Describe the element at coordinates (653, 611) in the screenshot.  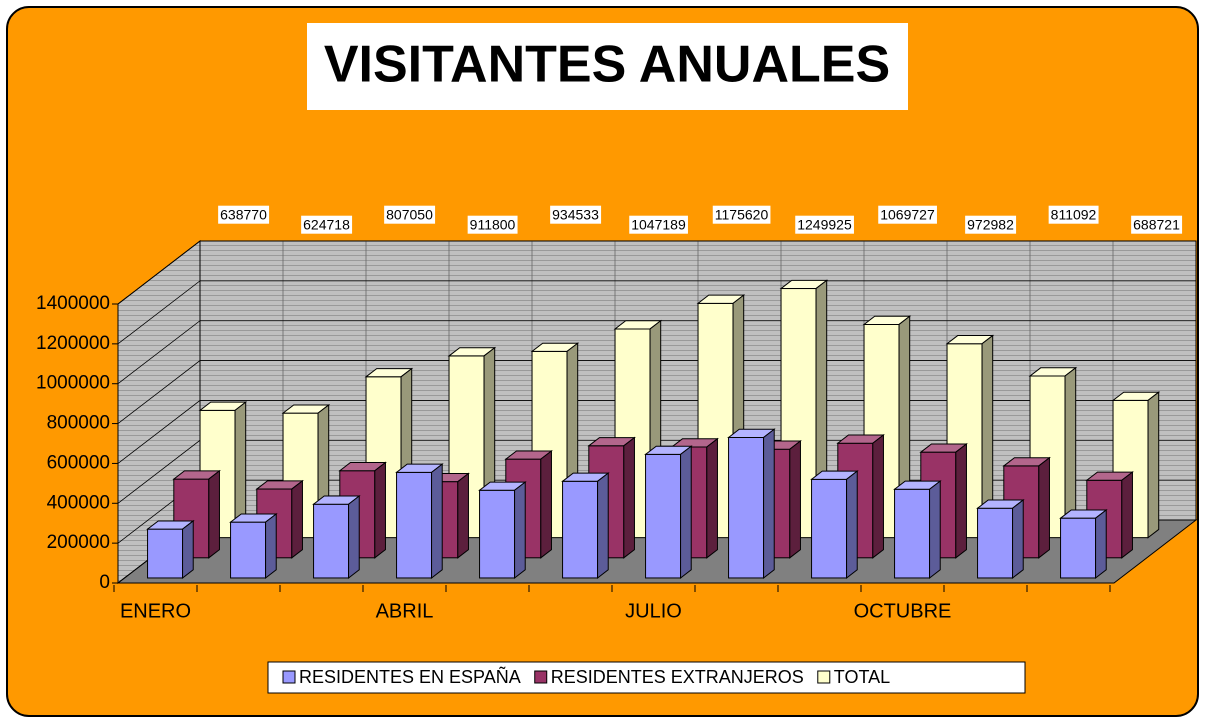
I see `x-tick-label: JULIO` at that location.